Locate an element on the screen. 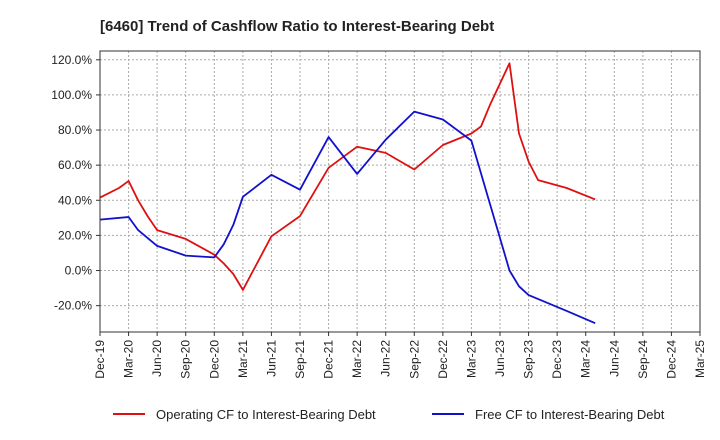 The width and height of the screenshot is (720, 440). y-tick-label: -20.0% is located at coordinates (73, 306).